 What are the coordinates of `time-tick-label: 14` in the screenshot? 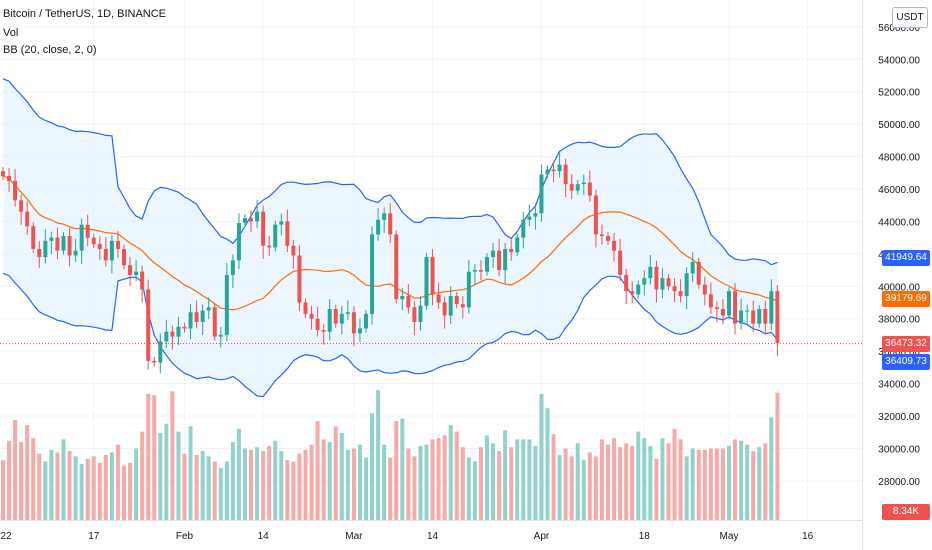 It's located at (433, 536).